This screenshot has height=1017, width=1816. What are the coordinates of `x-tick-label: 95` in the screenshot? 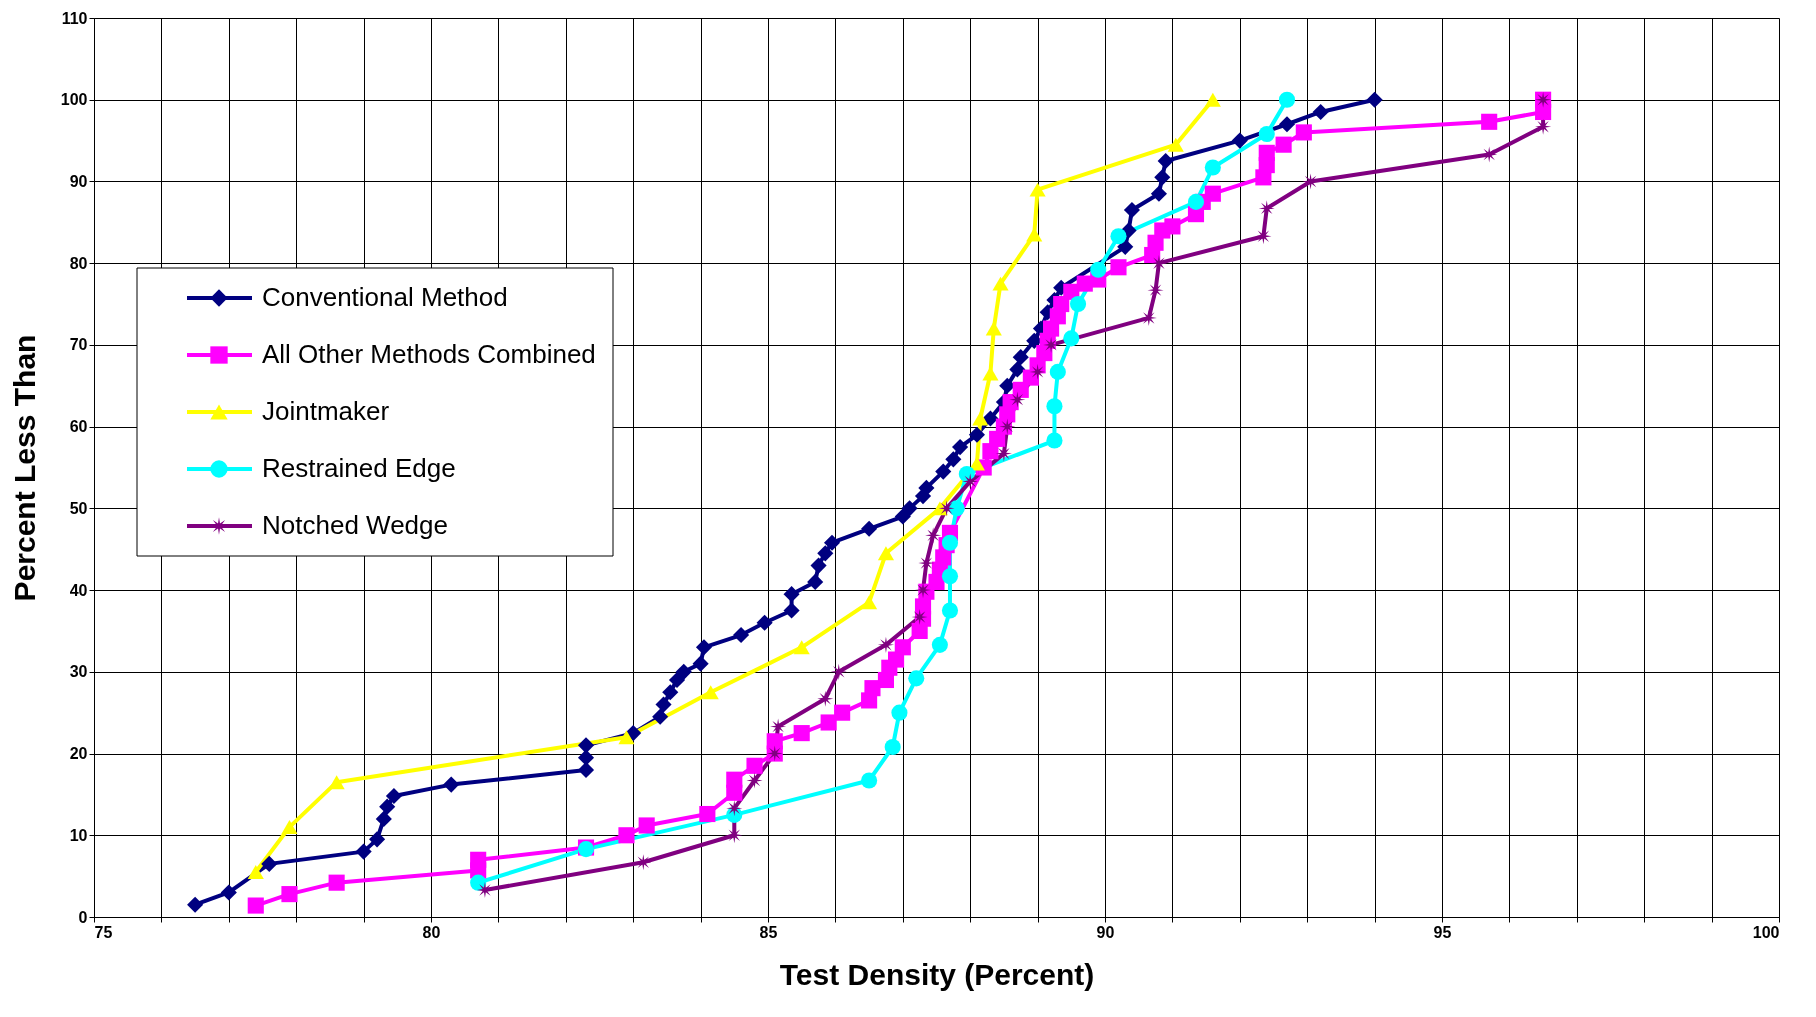 It's located at (1442, 932).